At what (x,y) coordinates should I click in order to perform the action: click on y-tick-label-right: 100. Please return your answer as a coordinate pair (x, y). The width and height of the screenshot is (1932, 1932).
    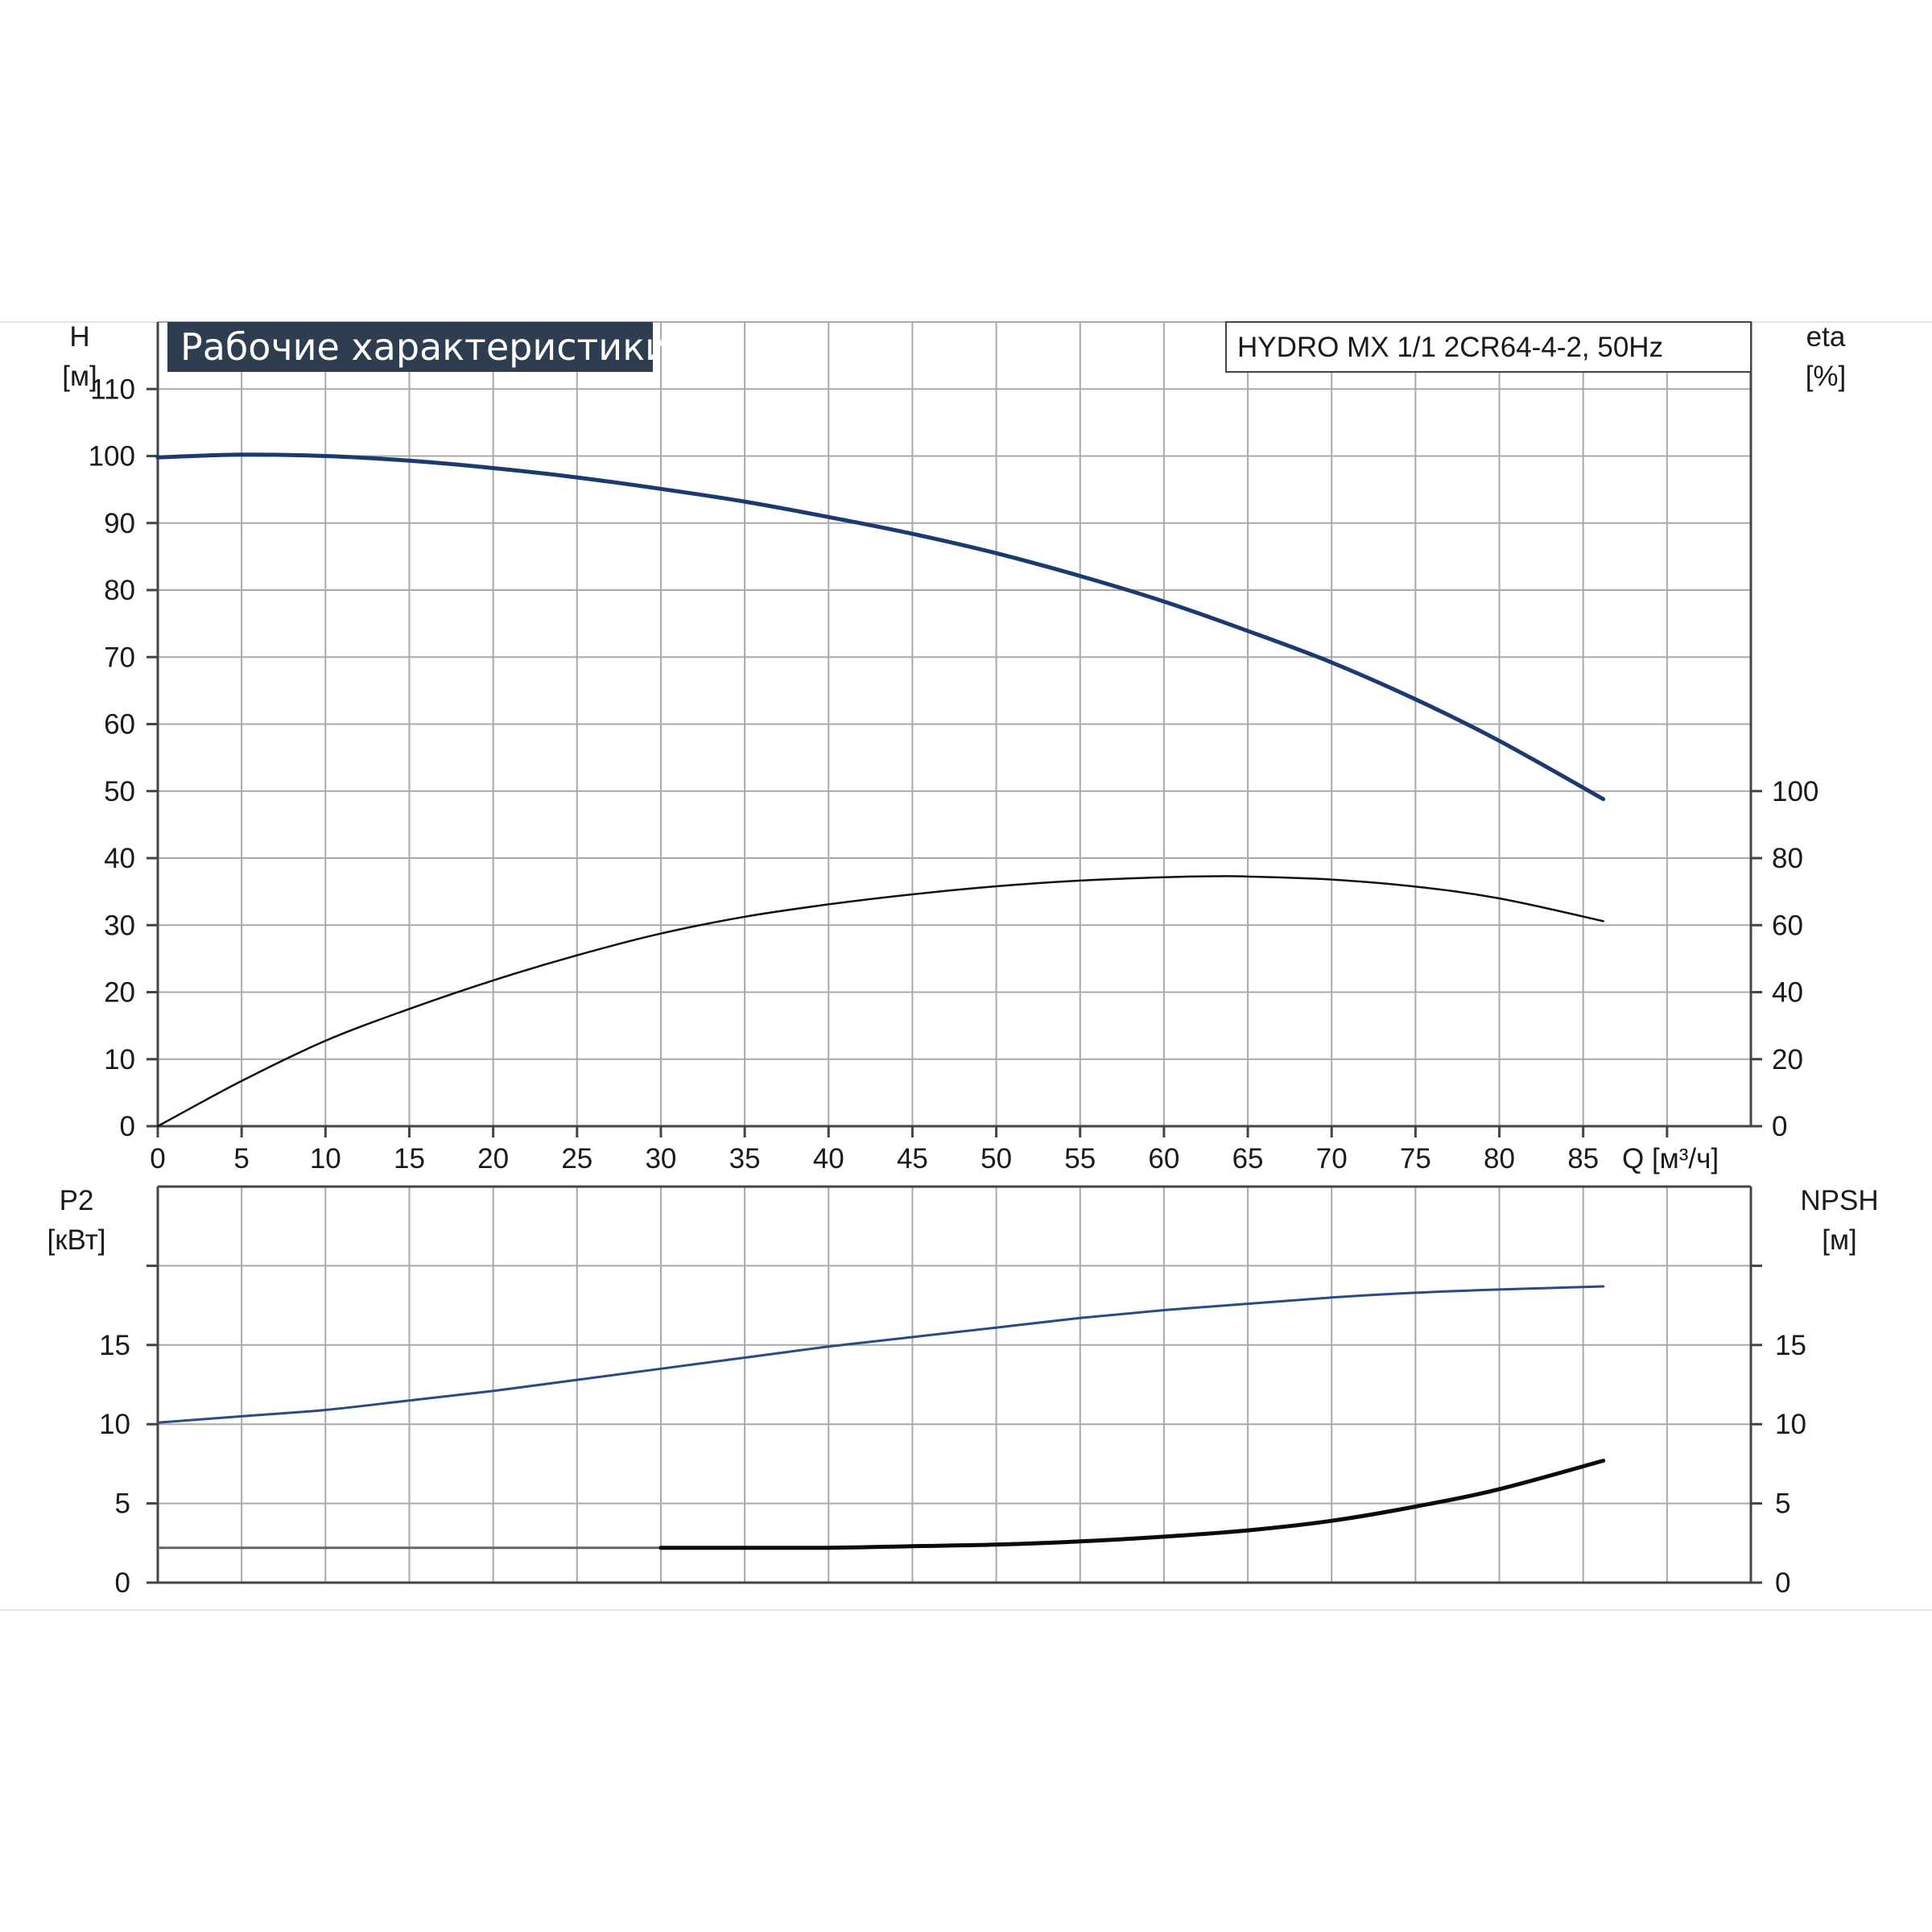
    Looking at the image, I should click on (1795, 791).